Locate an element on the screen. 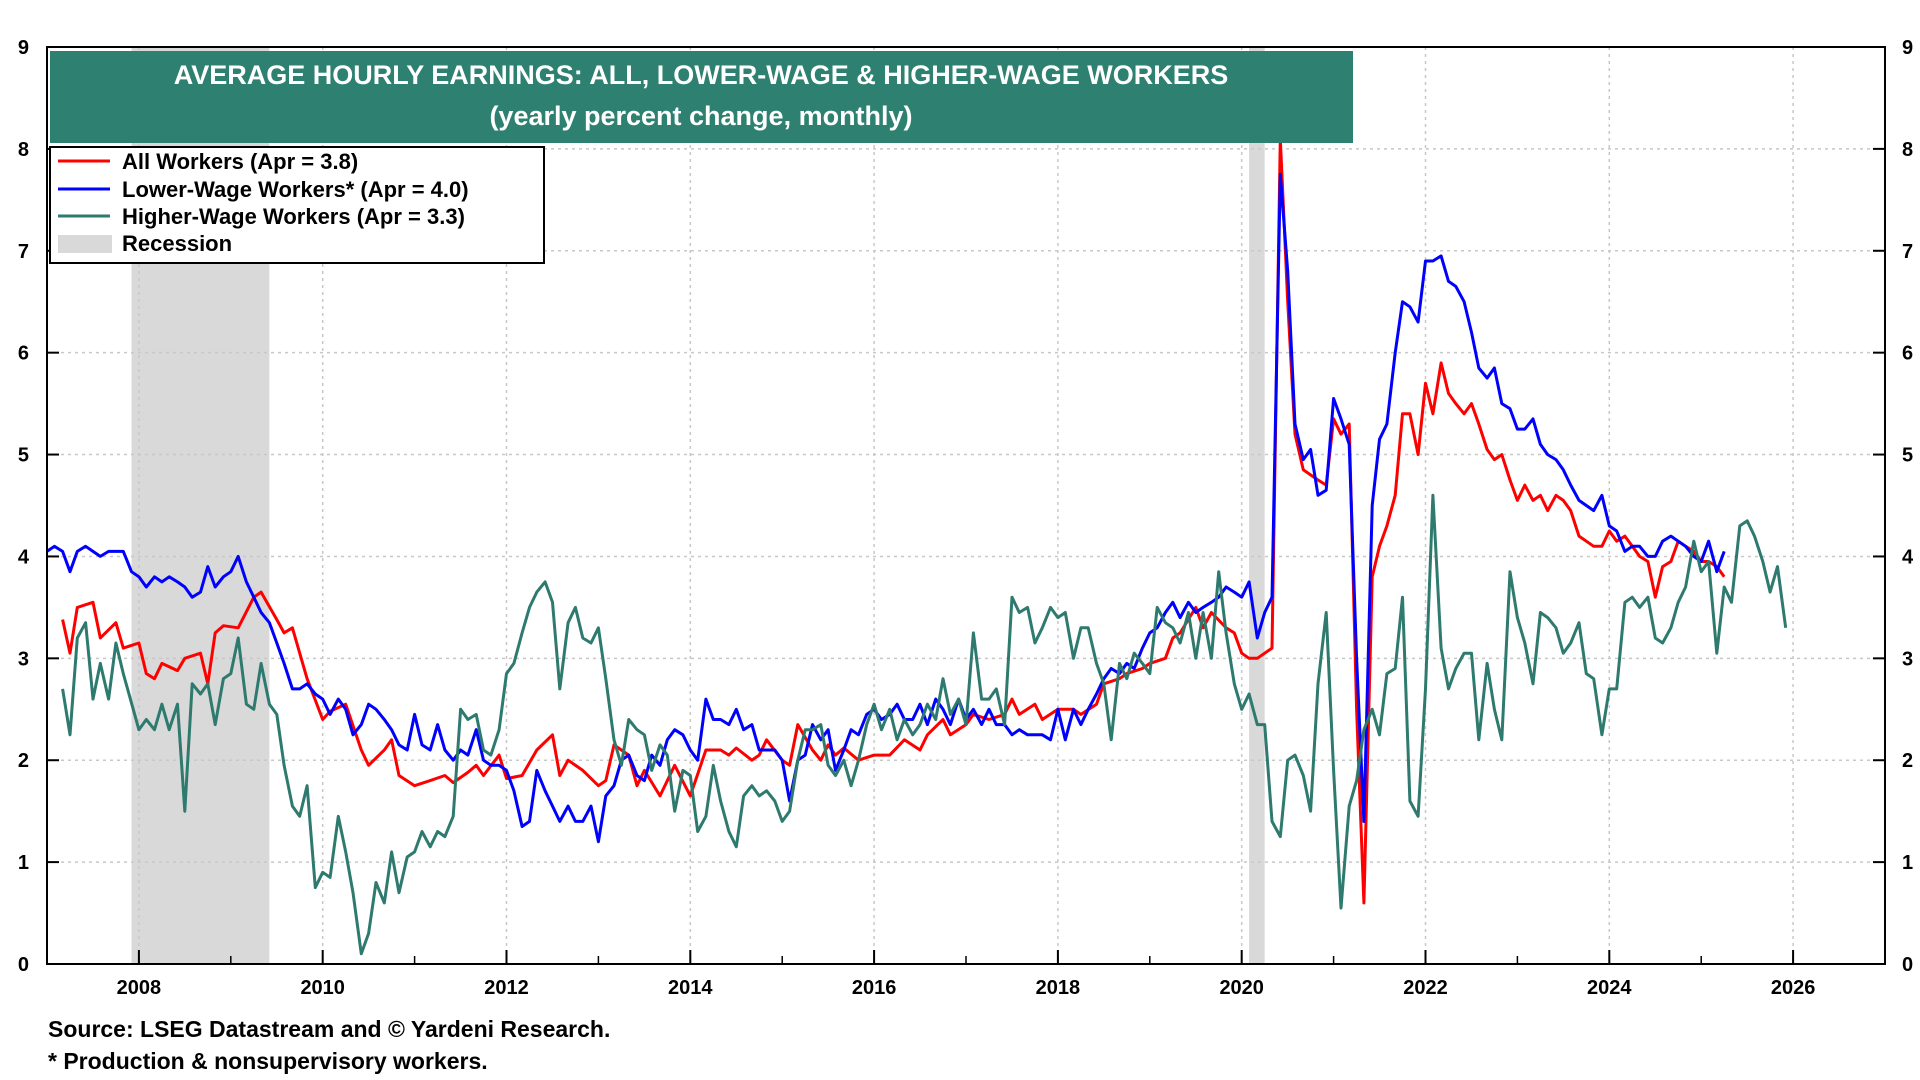 This screenshot has width=1920, height=1080. x-tick-label-2024: 2024 is located at coordinates (1609, 988).